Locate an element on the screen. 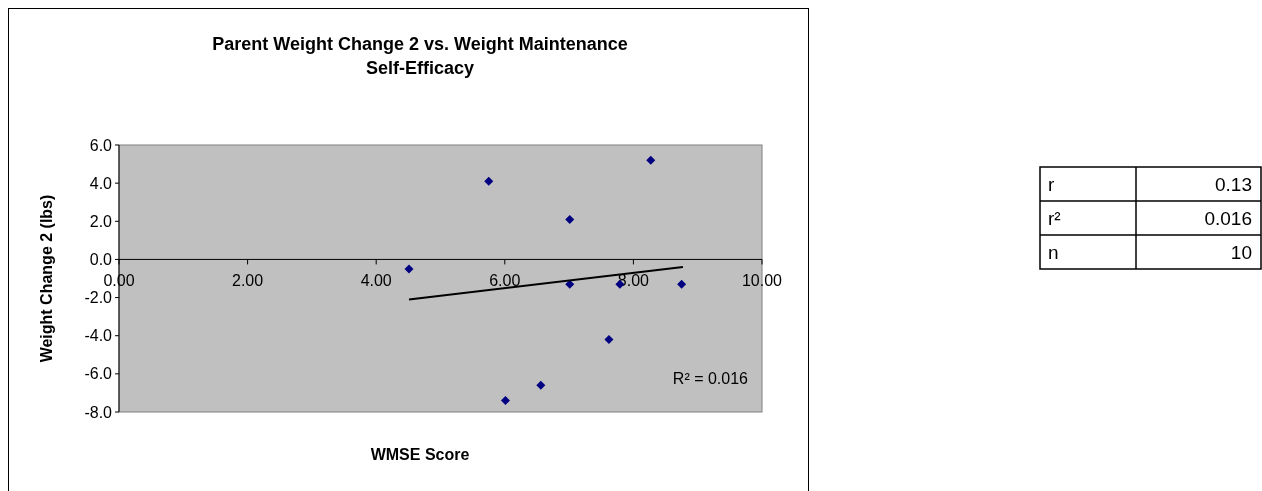 The image size is (1262, 491). text: 10 is located at coordinates (1241, 252).